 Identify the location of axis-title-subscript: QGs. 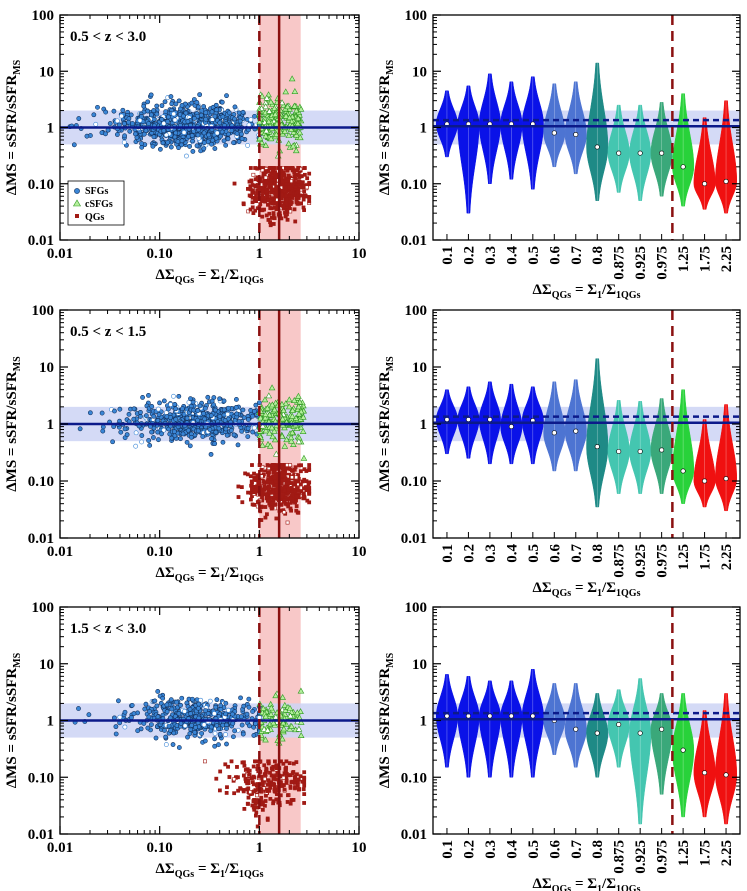
(562, 887).